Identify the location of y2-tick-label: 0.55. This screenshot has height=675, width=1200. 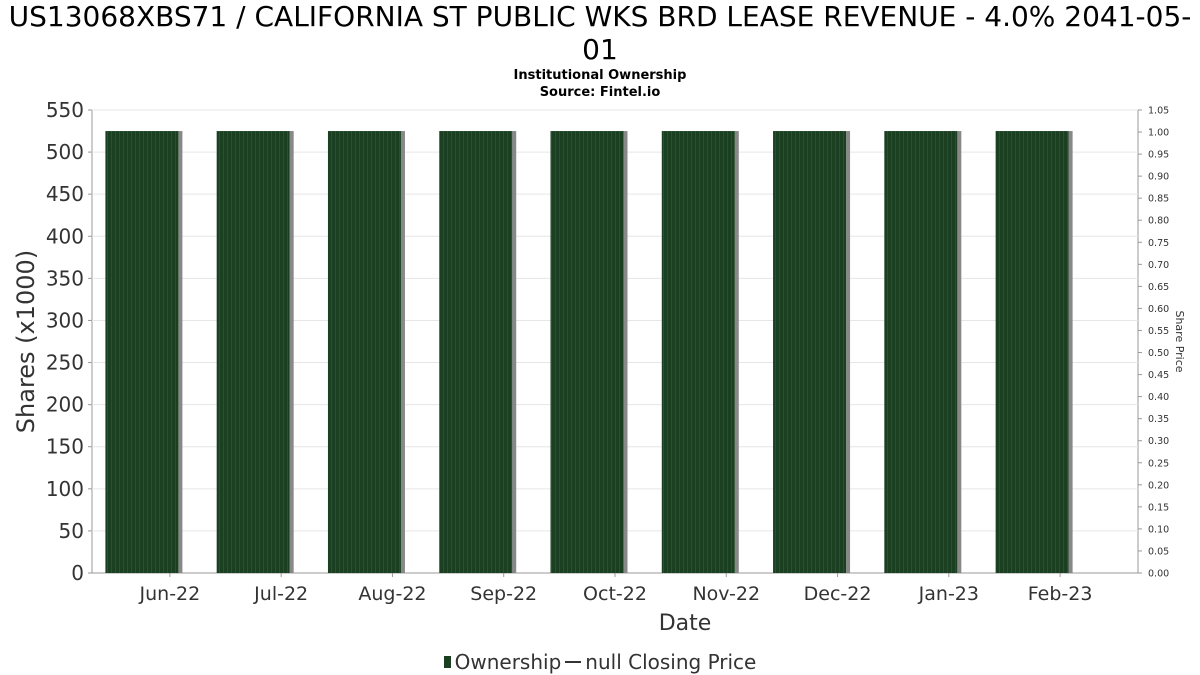
(1158, 331).